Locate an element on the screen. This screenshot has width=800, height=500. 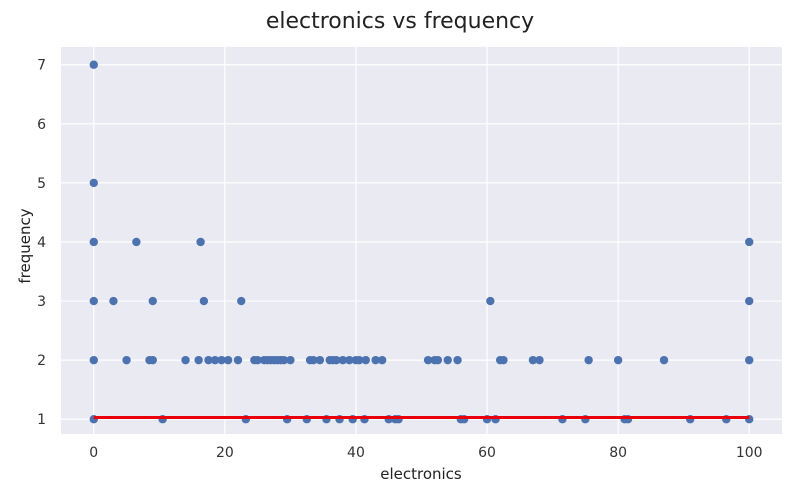
x-tick-label: 0 is located at coordinates (93, 453).